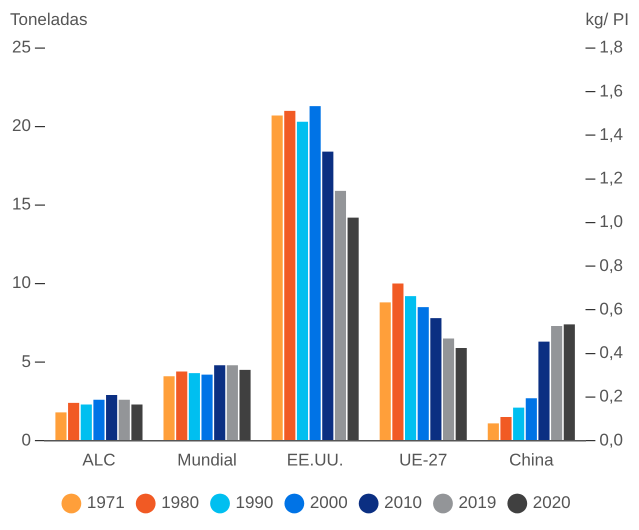 The width and height of the screenshot is (639, 530). What do you see at coordinates (531, 460) in the screenshot?
I see `x-tick-label: China` at bounding box center [531, 460].